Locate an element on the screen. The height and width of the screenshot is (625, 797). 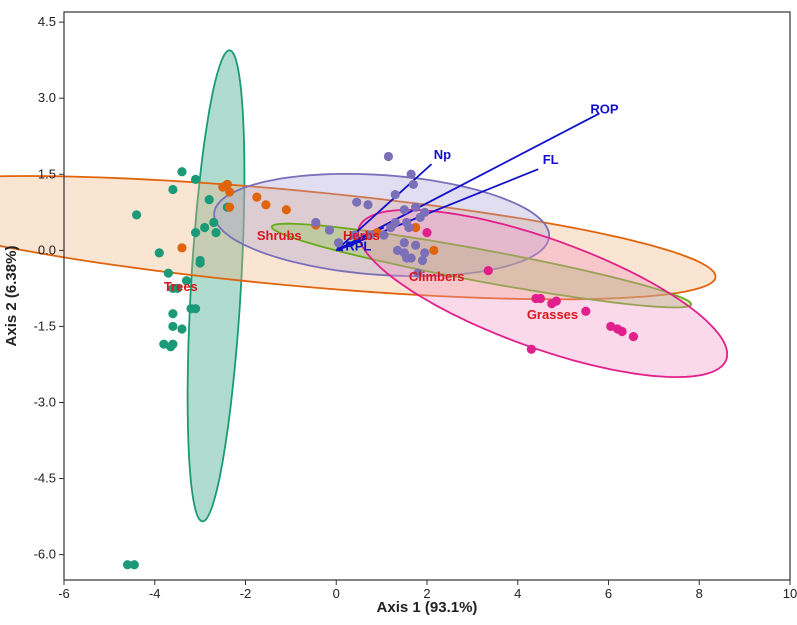
group-label-trees: Trees is located at coordinates (181, 286).